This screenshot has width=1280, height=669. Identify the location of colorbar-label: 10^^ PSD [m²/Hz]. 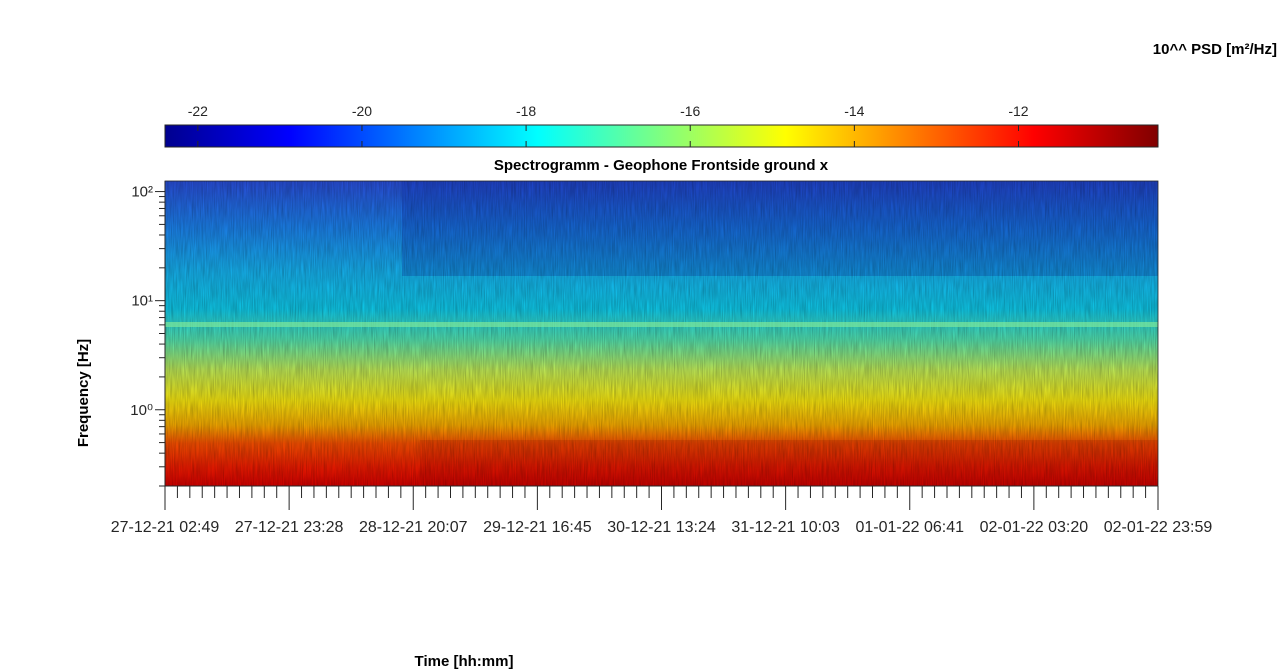
(1215, 49).